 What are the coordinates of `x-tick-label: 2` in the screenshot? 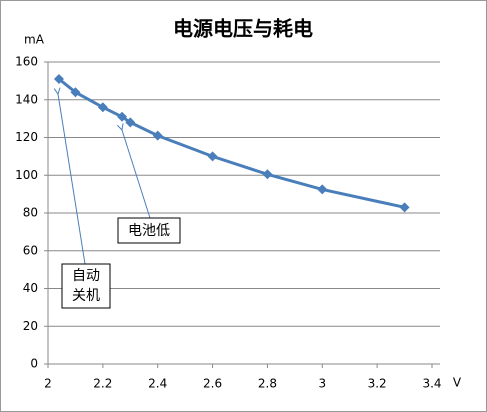 It's located at (48, 384).